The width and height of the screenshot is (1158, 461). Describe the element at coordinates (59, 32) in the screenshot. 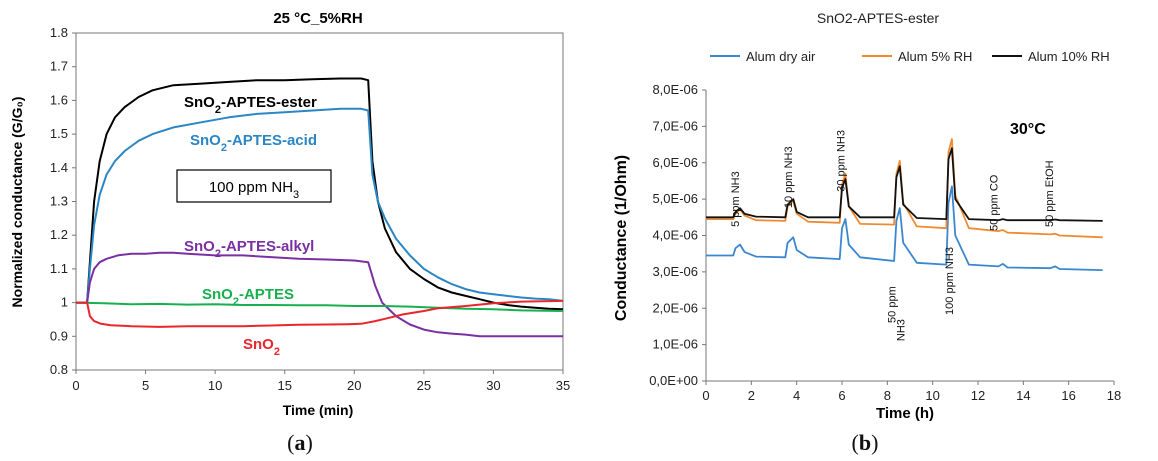

I see `panel-a-y-tick-label: 1.8` at that location.